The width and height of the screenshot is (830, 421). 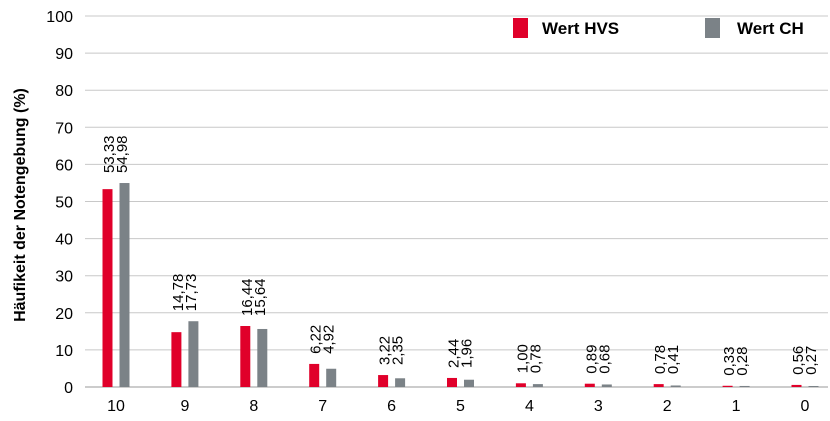 What do you see at coordinates (20, 205) in the screenshot?
I see `y-axis-label: Häufikeit der Notengebung (%)` at bounding box center [20, 205].